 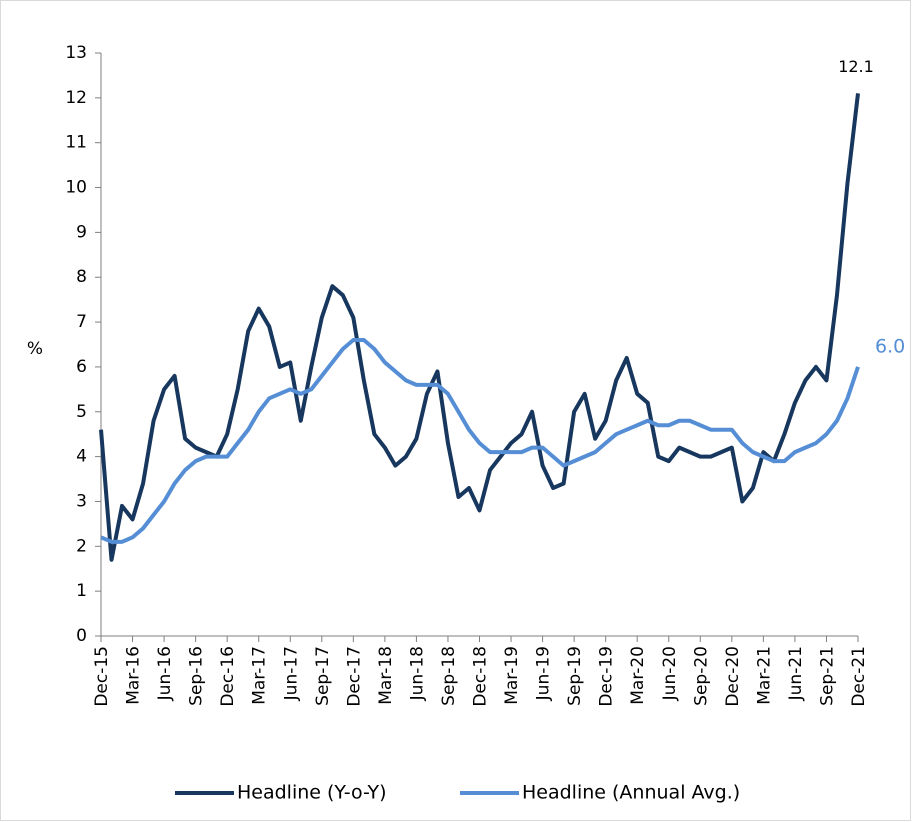 I want to click on x-tick-label: Mar-21, so click(x=764, y=675).